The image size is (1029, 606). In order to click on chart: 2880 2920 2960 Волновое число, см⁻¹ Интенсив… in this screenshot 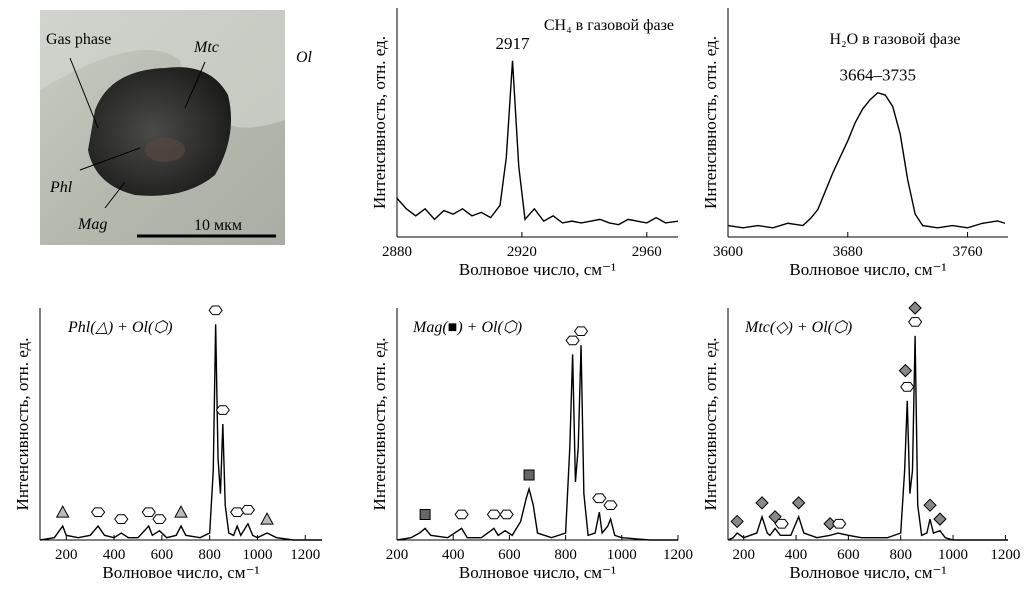, I will do `click(524, 143)`.